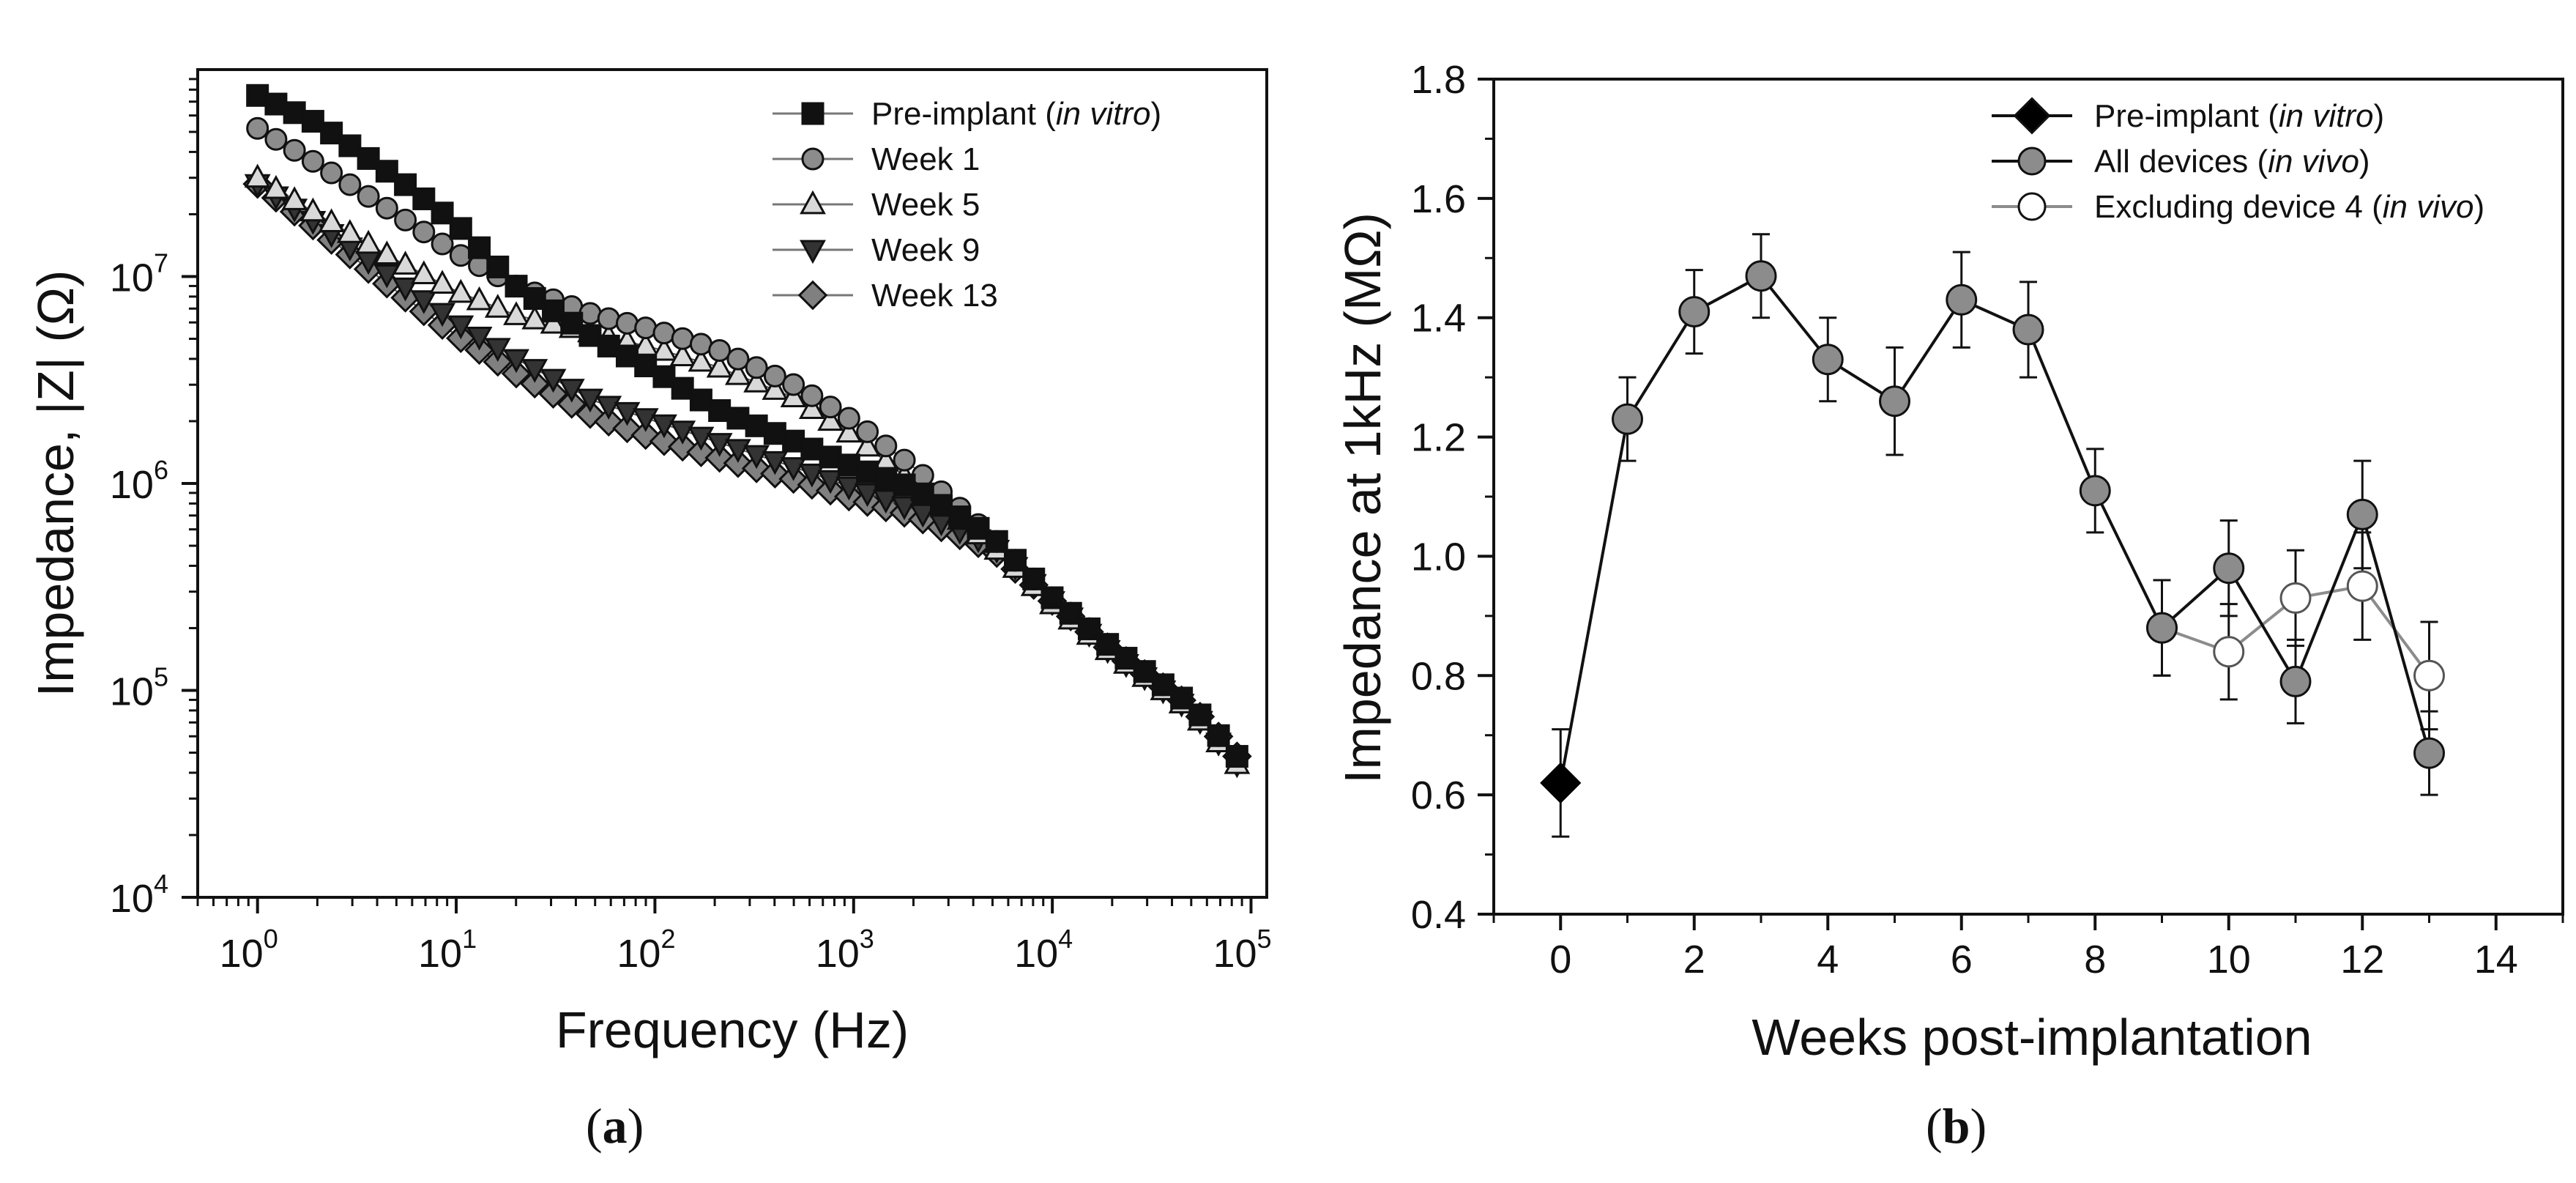  I want to click on panel-b-series-pre-implant-point, so click(1561, 783).